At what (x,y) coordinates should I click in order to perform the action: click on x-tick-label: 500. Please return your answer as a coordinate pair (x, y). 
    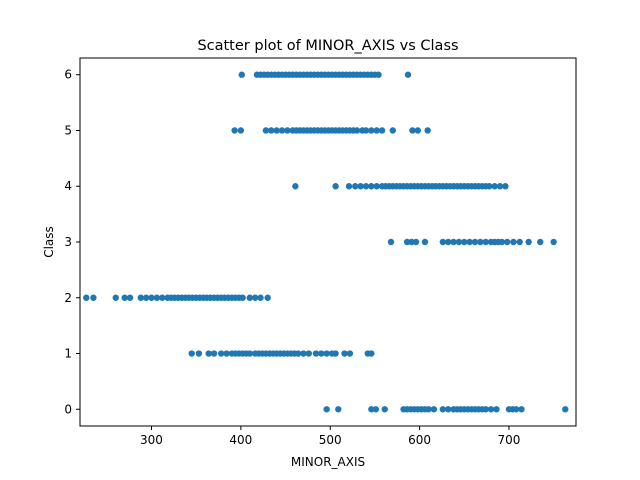
    Looking at the image, I should click on (330, 440).